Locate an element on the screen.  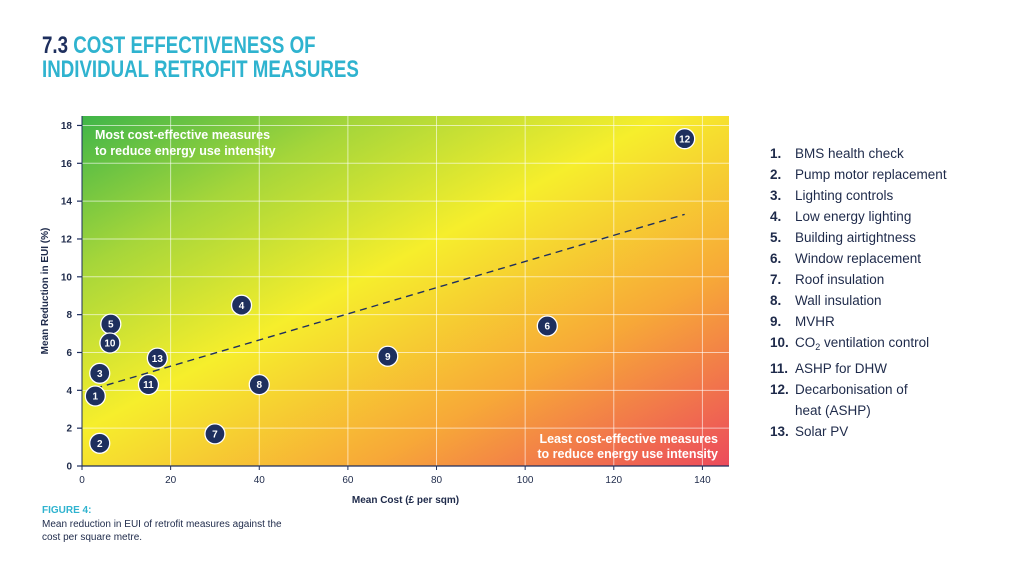
data-point-1: 1 is located at coordinates (95, 396).